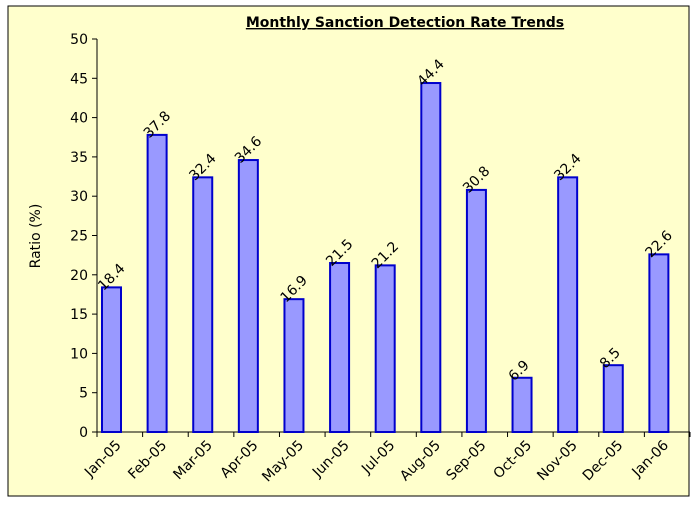  I want to click on y-tick-label: 20, so click(79, 276).